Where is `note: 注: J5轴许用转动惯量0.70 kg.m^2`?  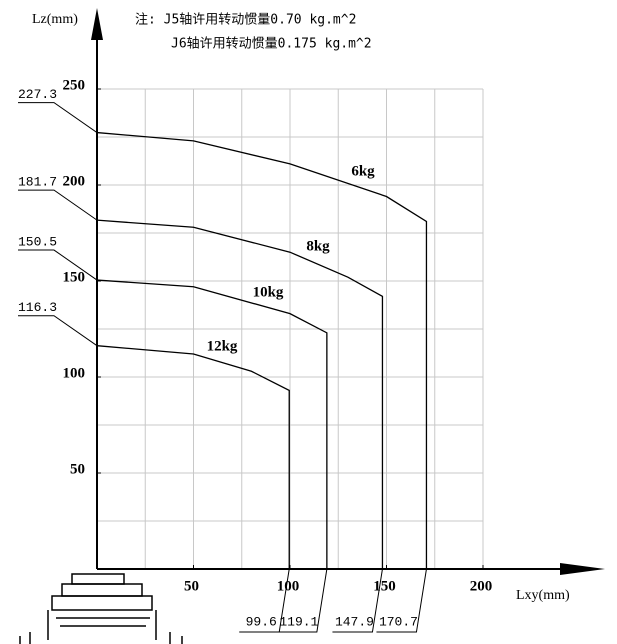
note: 注: J5轴许用转动惯量0.70 kg.m^2 is located at coordinates (245, 20).